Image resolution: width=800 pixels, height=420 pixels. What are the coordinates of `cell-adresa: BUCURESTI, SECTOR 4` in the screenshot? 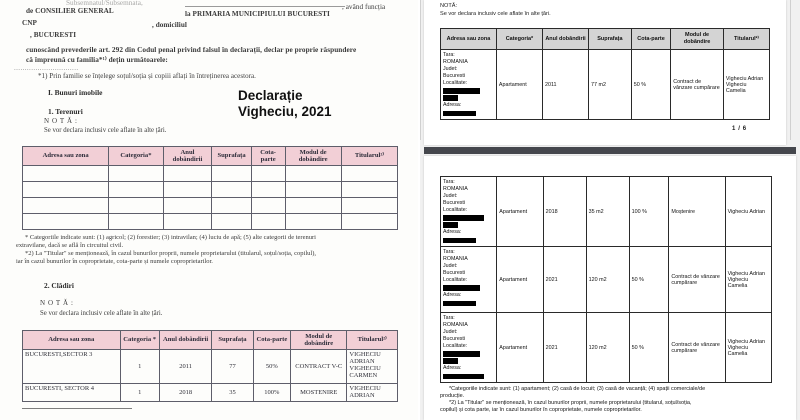 It's located at (71, 392).